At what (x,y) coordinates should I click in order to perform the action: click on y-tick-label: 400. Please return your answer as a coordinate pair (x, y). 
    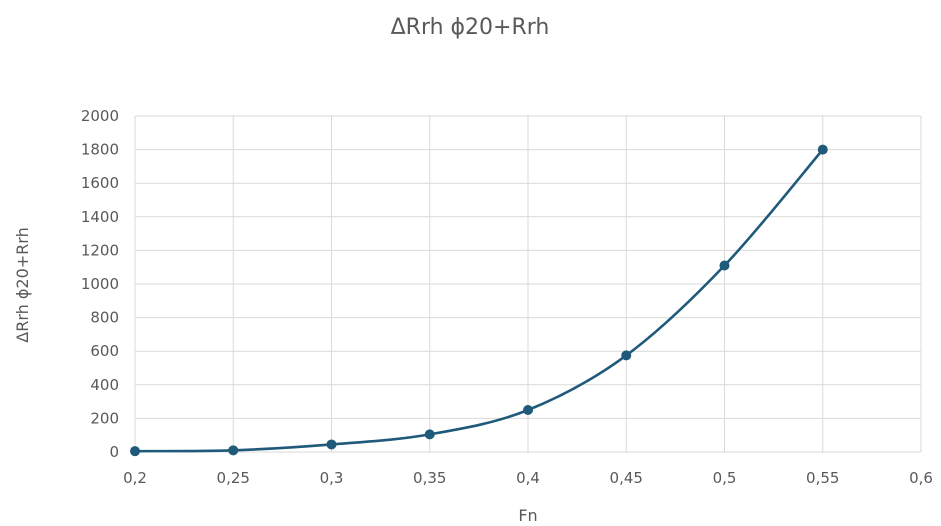
    Looking at the image, I should click on (104, 385).